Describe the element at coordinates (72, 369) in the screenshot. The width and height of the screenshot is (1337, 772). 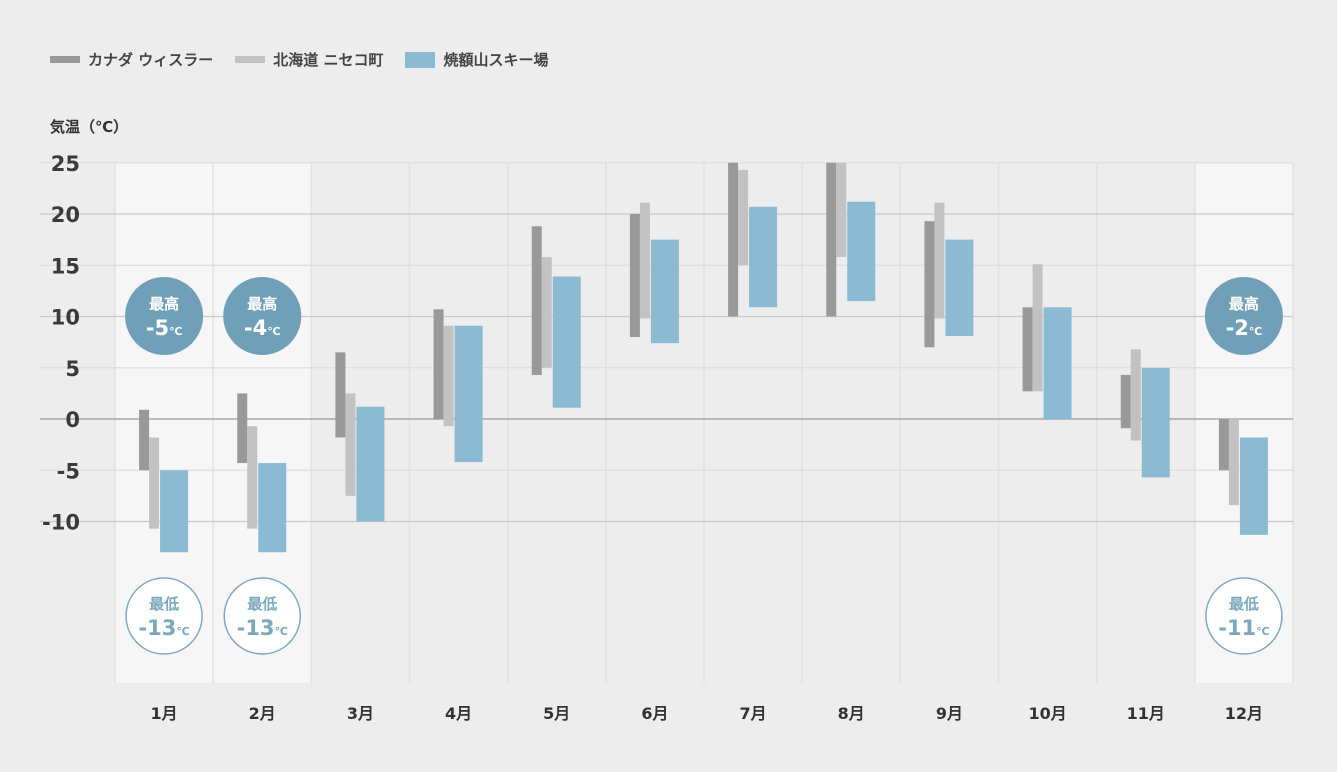
I see `y-tick-label: 5` at that location.